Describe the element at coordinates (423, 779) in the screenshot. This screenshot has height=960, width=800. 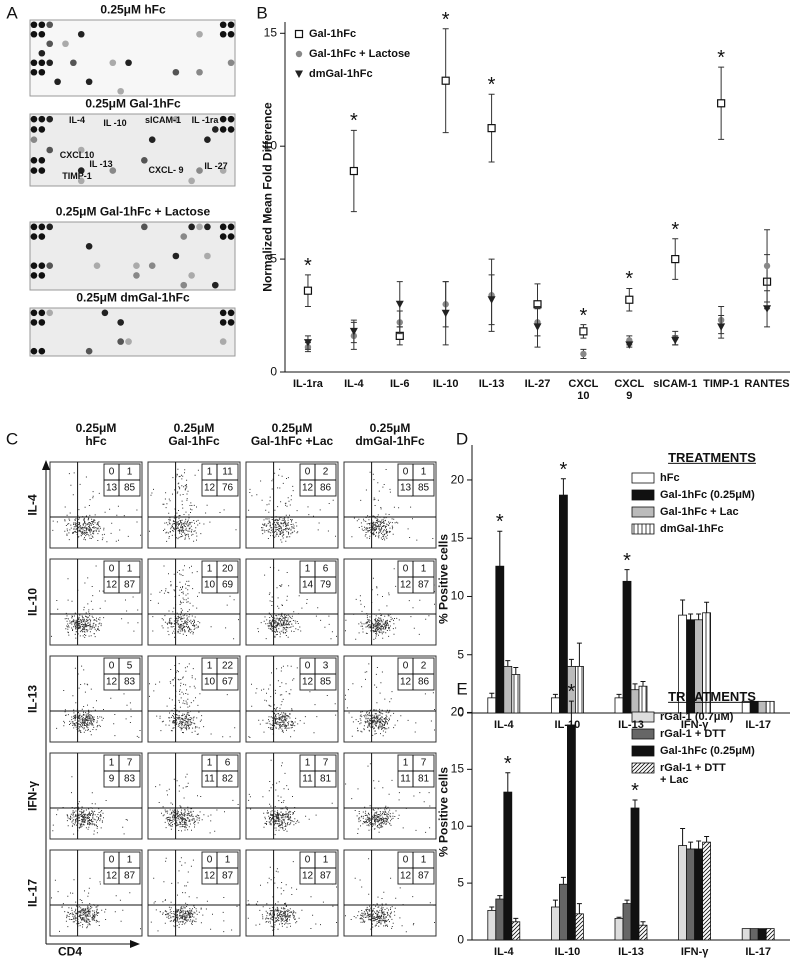
I see `quadrant-percent: 81` at that location.